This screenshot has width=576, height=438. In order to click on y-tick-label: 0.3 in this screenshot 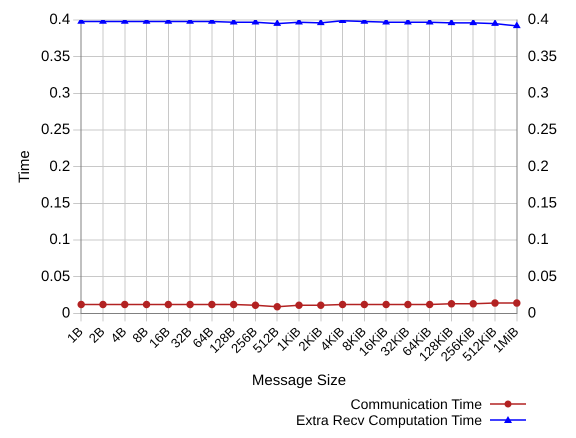, I will do `click(59, 93)`.